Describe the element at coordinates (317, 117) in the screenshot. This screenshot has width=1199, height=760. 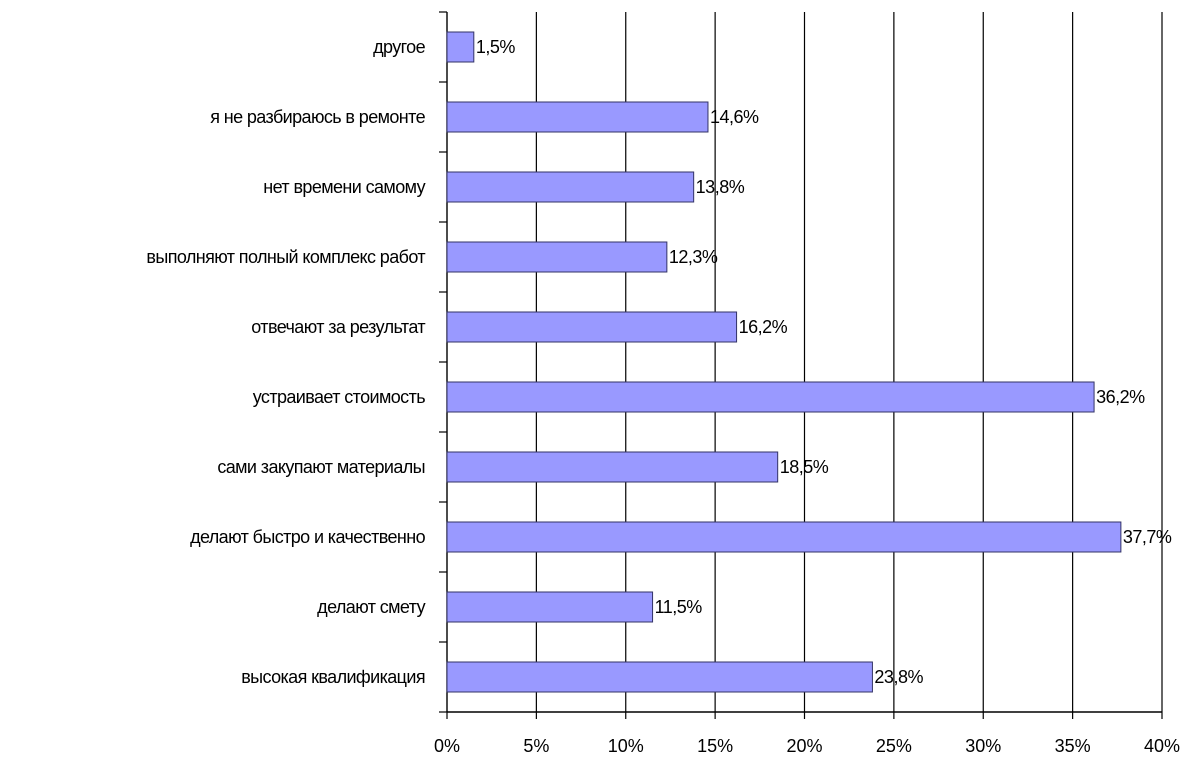
I see `category-label-2: я не разбираюсь в ремонте` at that location.